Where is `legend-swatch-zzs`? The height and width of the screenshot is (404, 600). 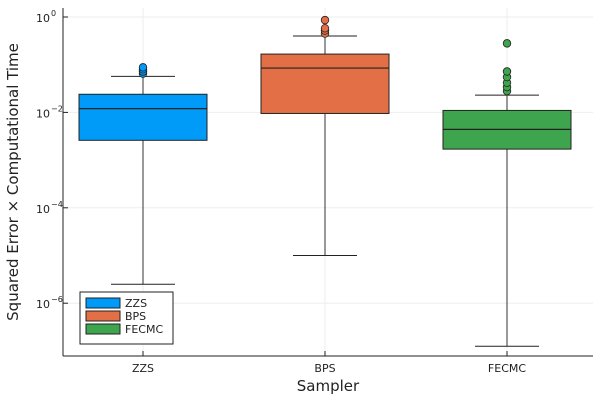 legend-swatch-zzs is located at coordinates (103, 303).